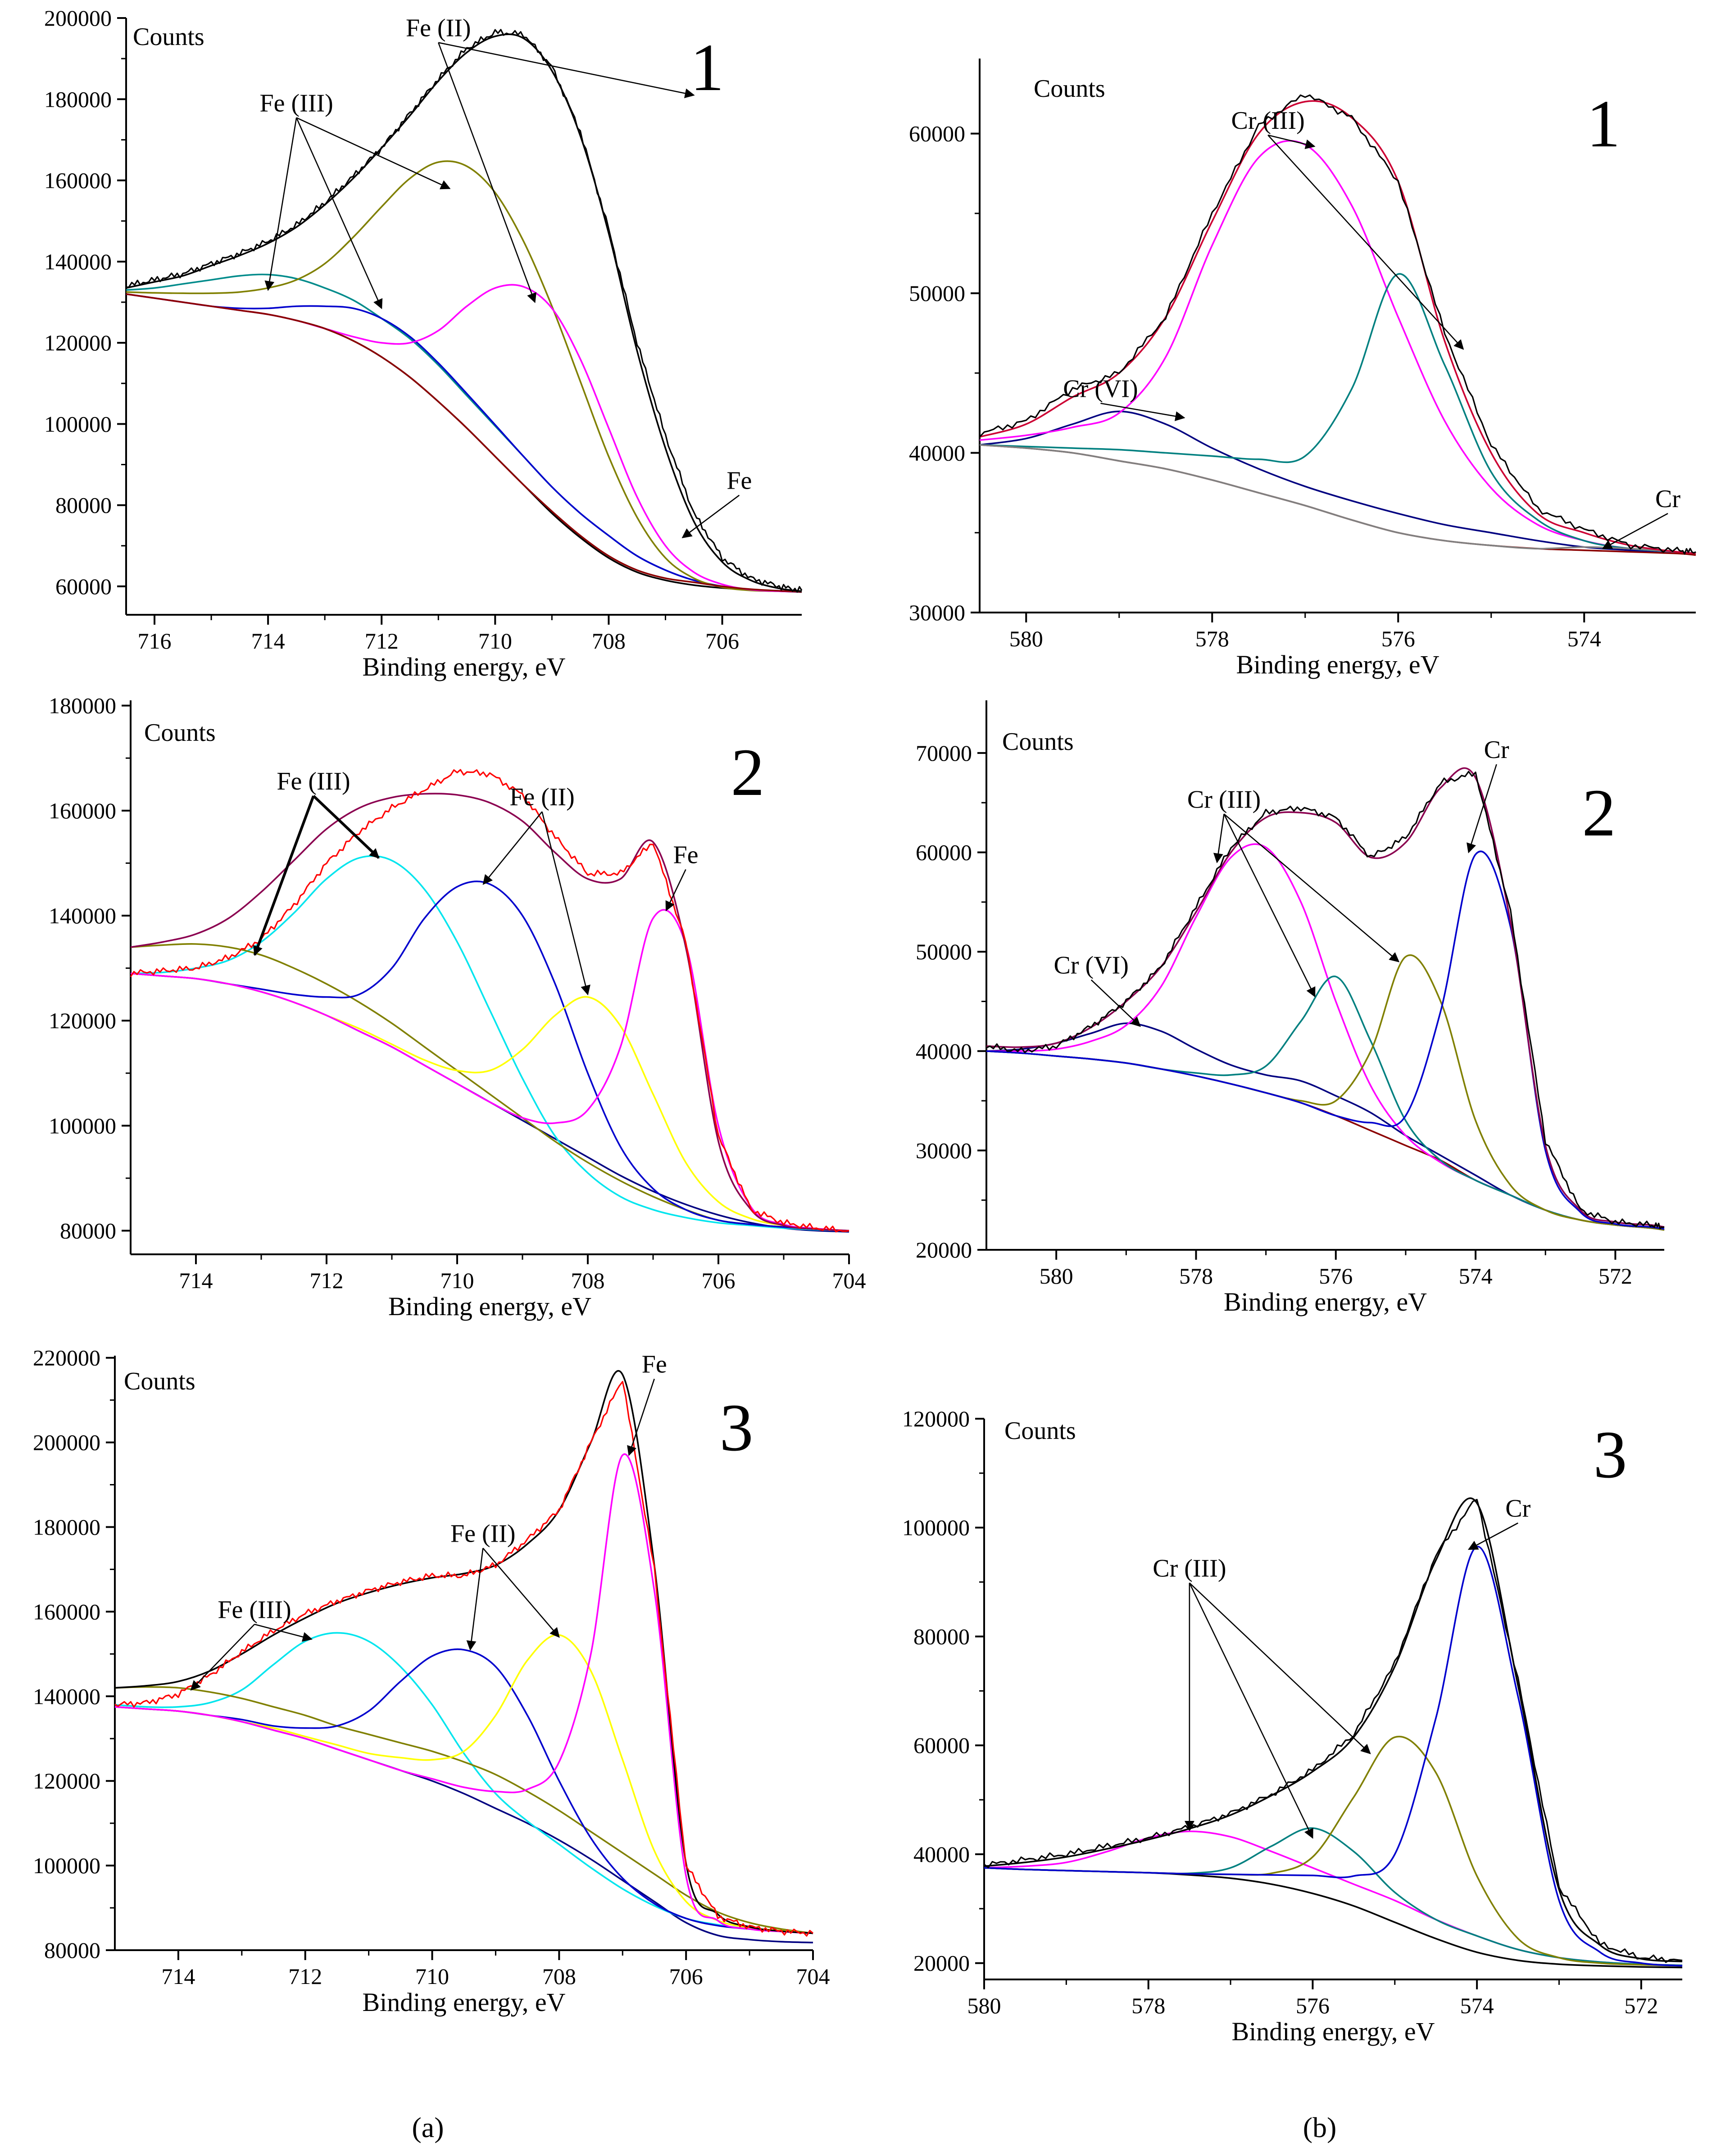 The image size is (1712, 2156). I want to click on fe2-x-tick-label: 704, so click(849, 1280).